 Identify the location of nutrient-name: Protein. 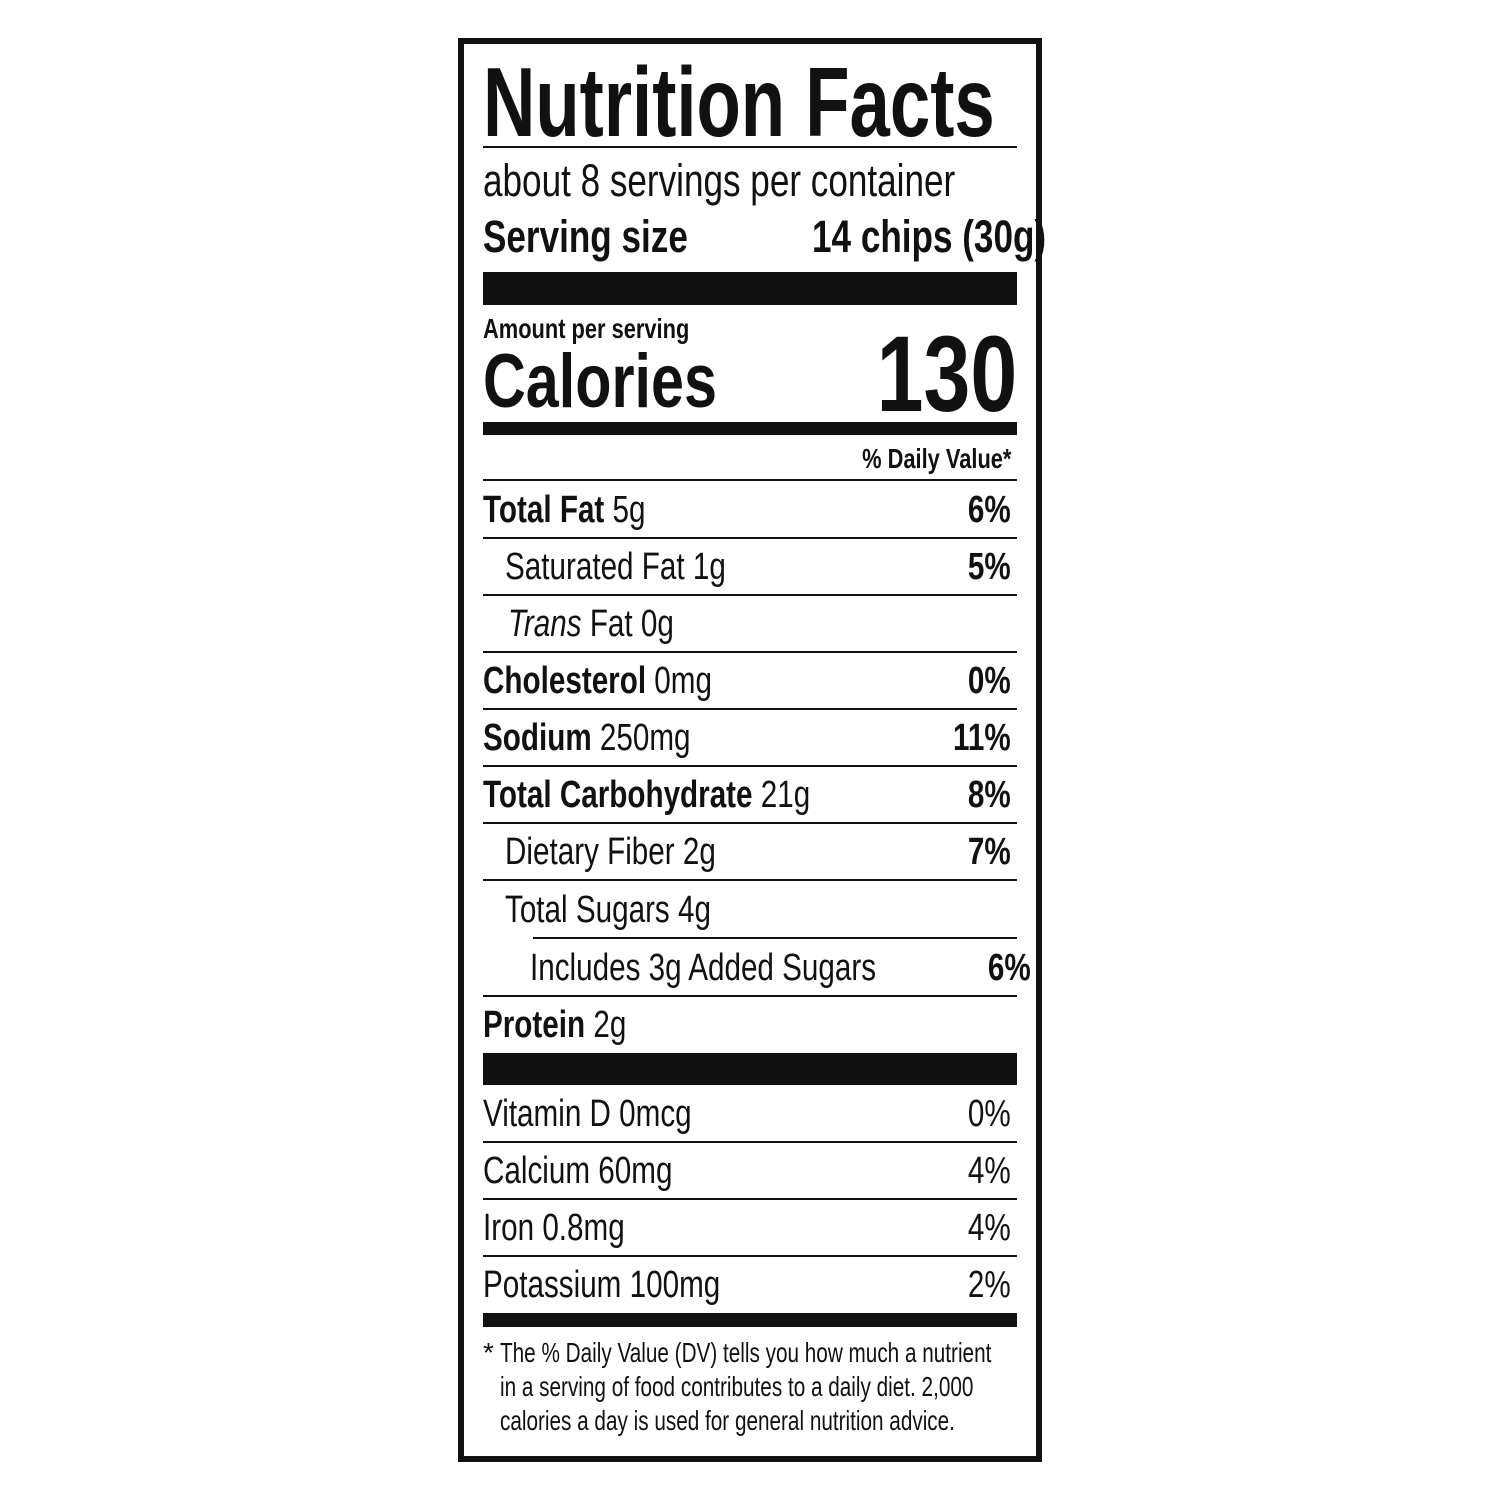
(534, 1025).